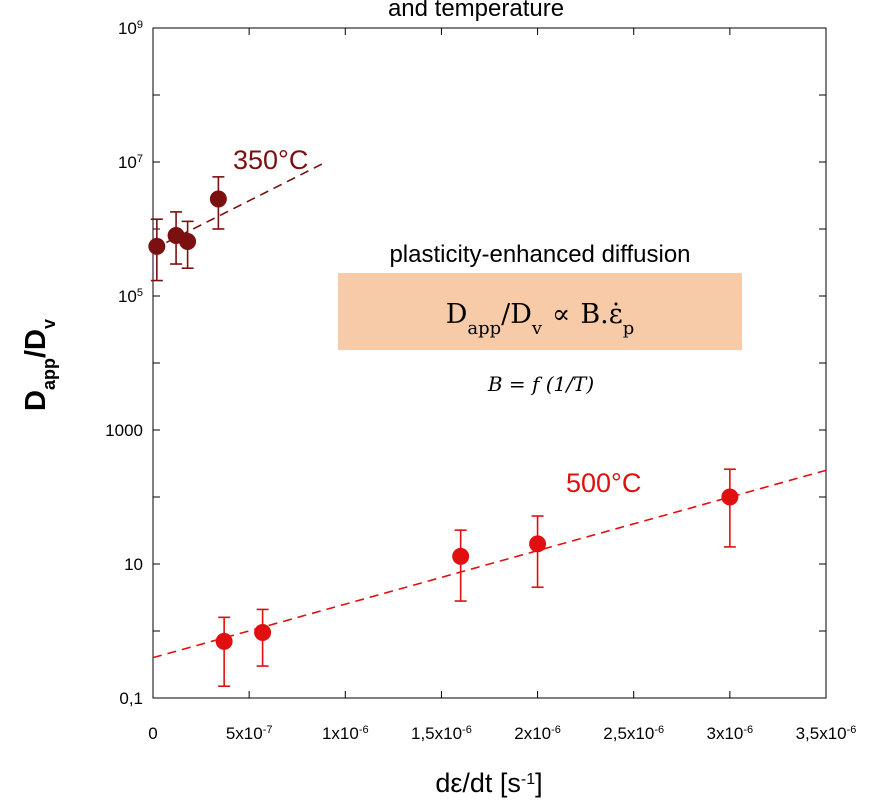  I want to click on formula-b: B = f (1/T), so click(540, 384).